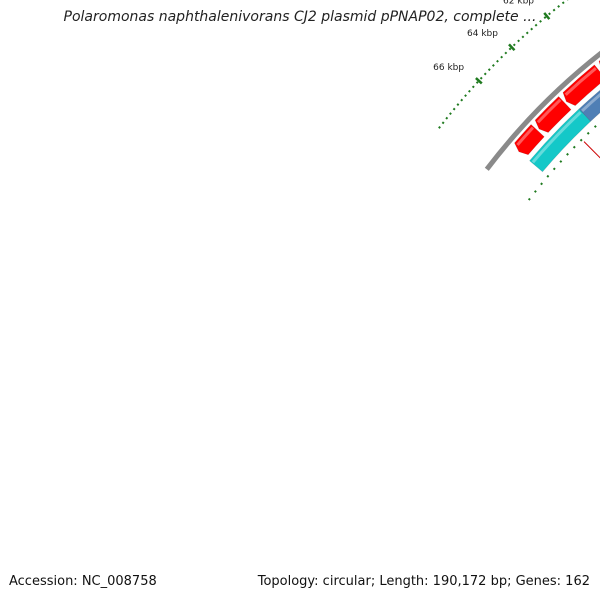 The width and height of the screenshot is (600, 605). Describe the element at coordinates (448, 68) in the screenshot. I see `tick-label: 66 kbp` at that location.